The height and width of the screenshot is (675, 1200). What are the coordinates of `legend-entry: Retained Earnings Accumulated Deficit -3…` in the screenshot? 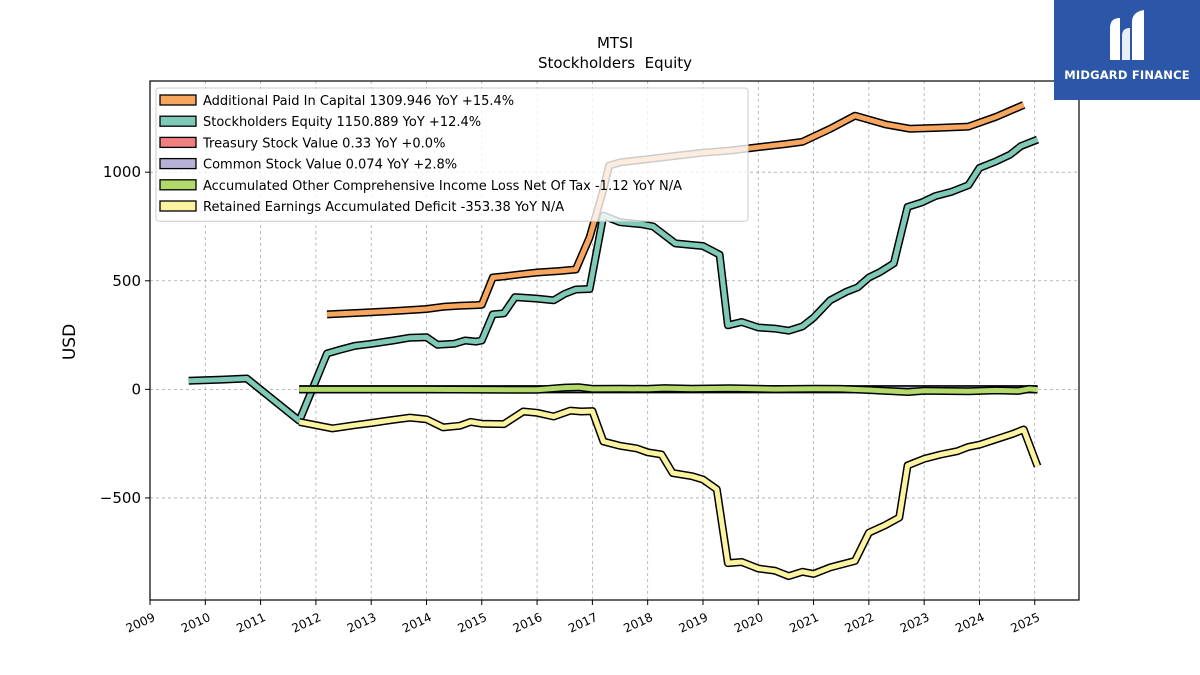 It's located at (361, 207).